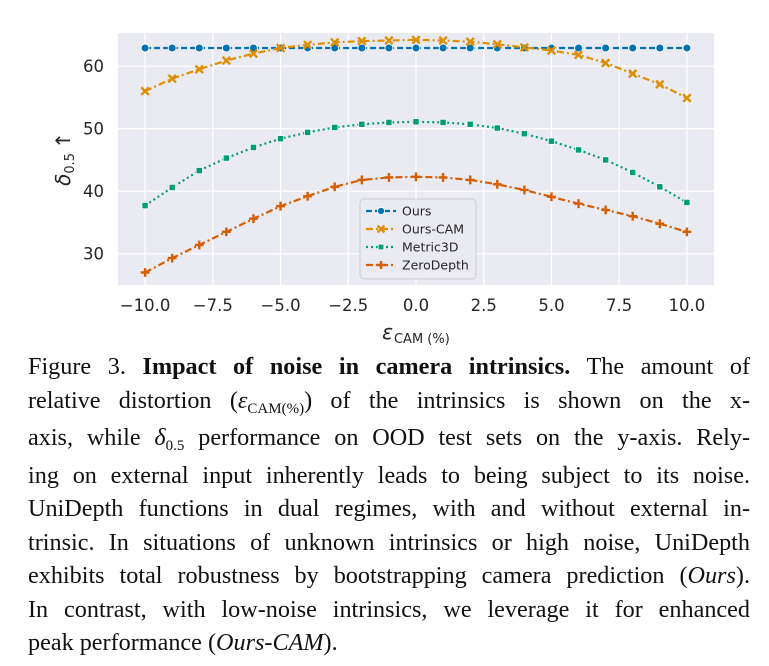 The height and width of the screenshot is (666, 769). Describe the element at coordinates (93, 66) in the screenshot. I see `y-tick-label: 60` at that location.